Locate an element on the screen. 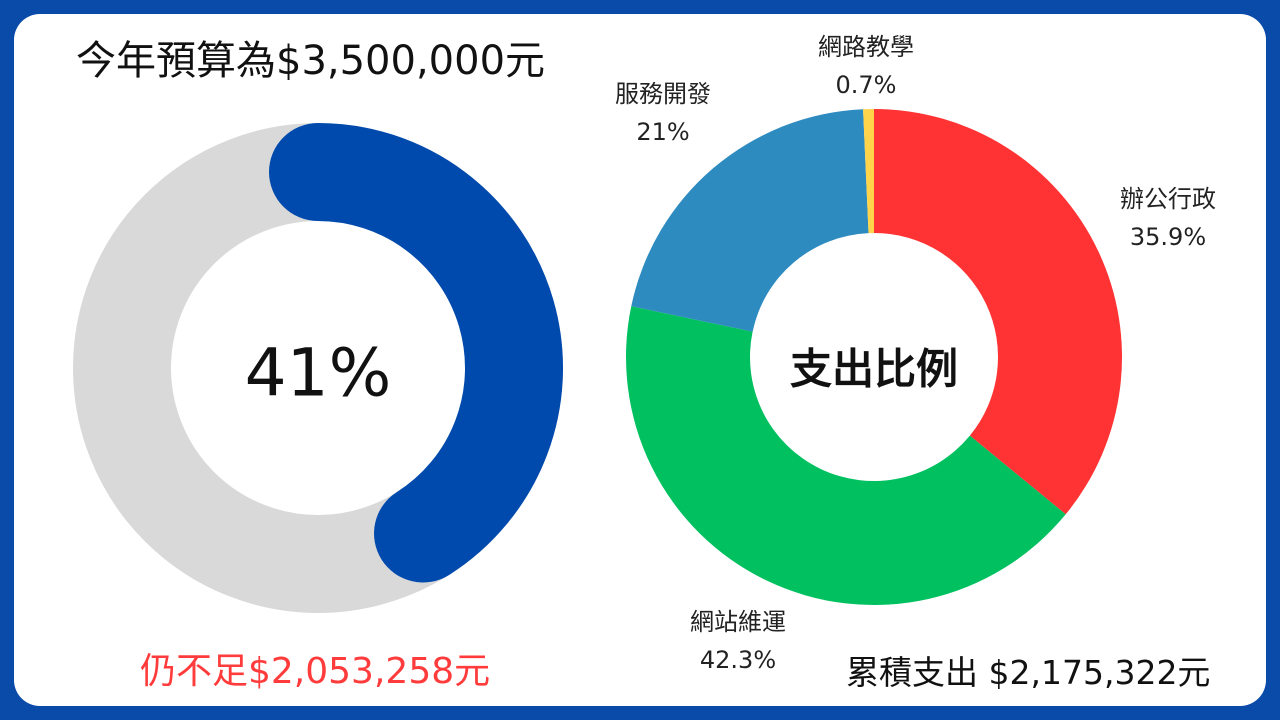 This screenshot has height=720, width=1280. slice-teaching is located at coordinates (868, 171).